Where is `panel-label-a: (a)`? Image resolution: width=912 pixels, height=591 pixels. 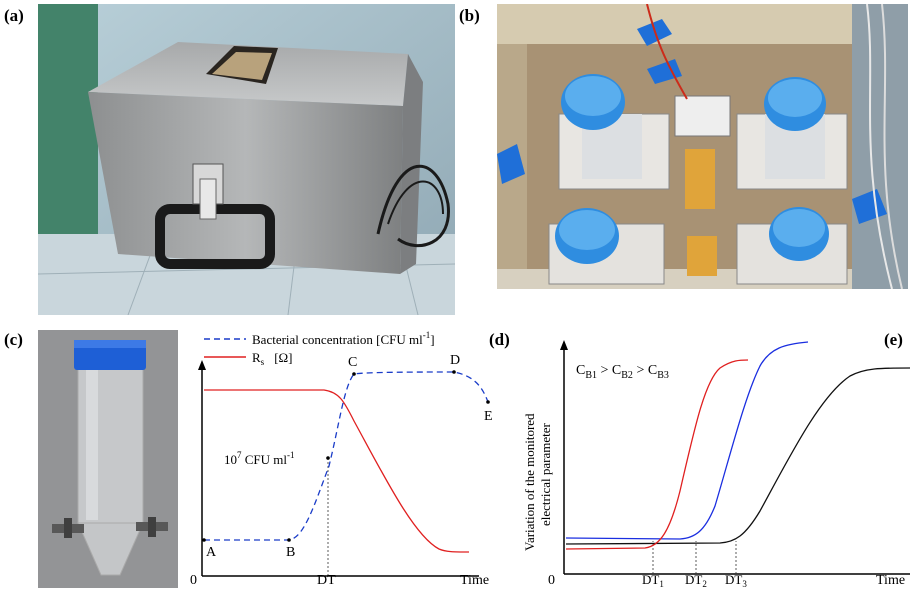 panel-label-a: (a) is located at coordinates (14, 15).